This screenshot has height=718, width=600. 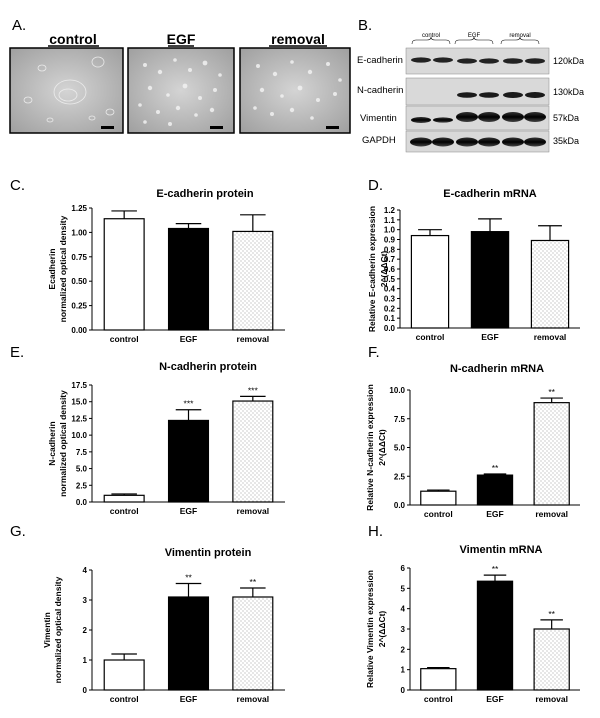 What do you see at coordinates (85, 600) in the screenshot?
I see `y-tick-label: 3` at bounding box center [85, 600].